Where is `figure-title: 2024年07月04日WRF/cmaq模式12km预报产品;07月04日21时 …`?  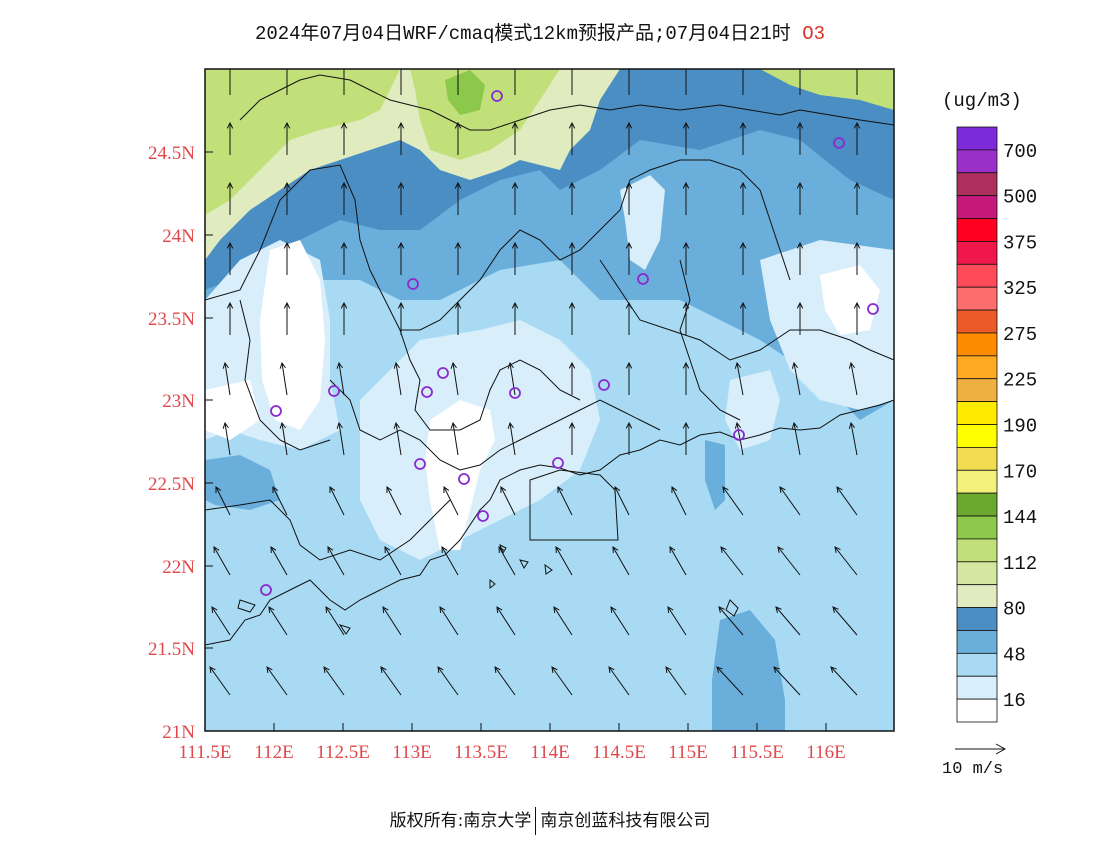 figure-title: 2024年07月04日WRF/cmaq模式12km预报产品;07月04日21时 … is located at coordinates (540, 31).